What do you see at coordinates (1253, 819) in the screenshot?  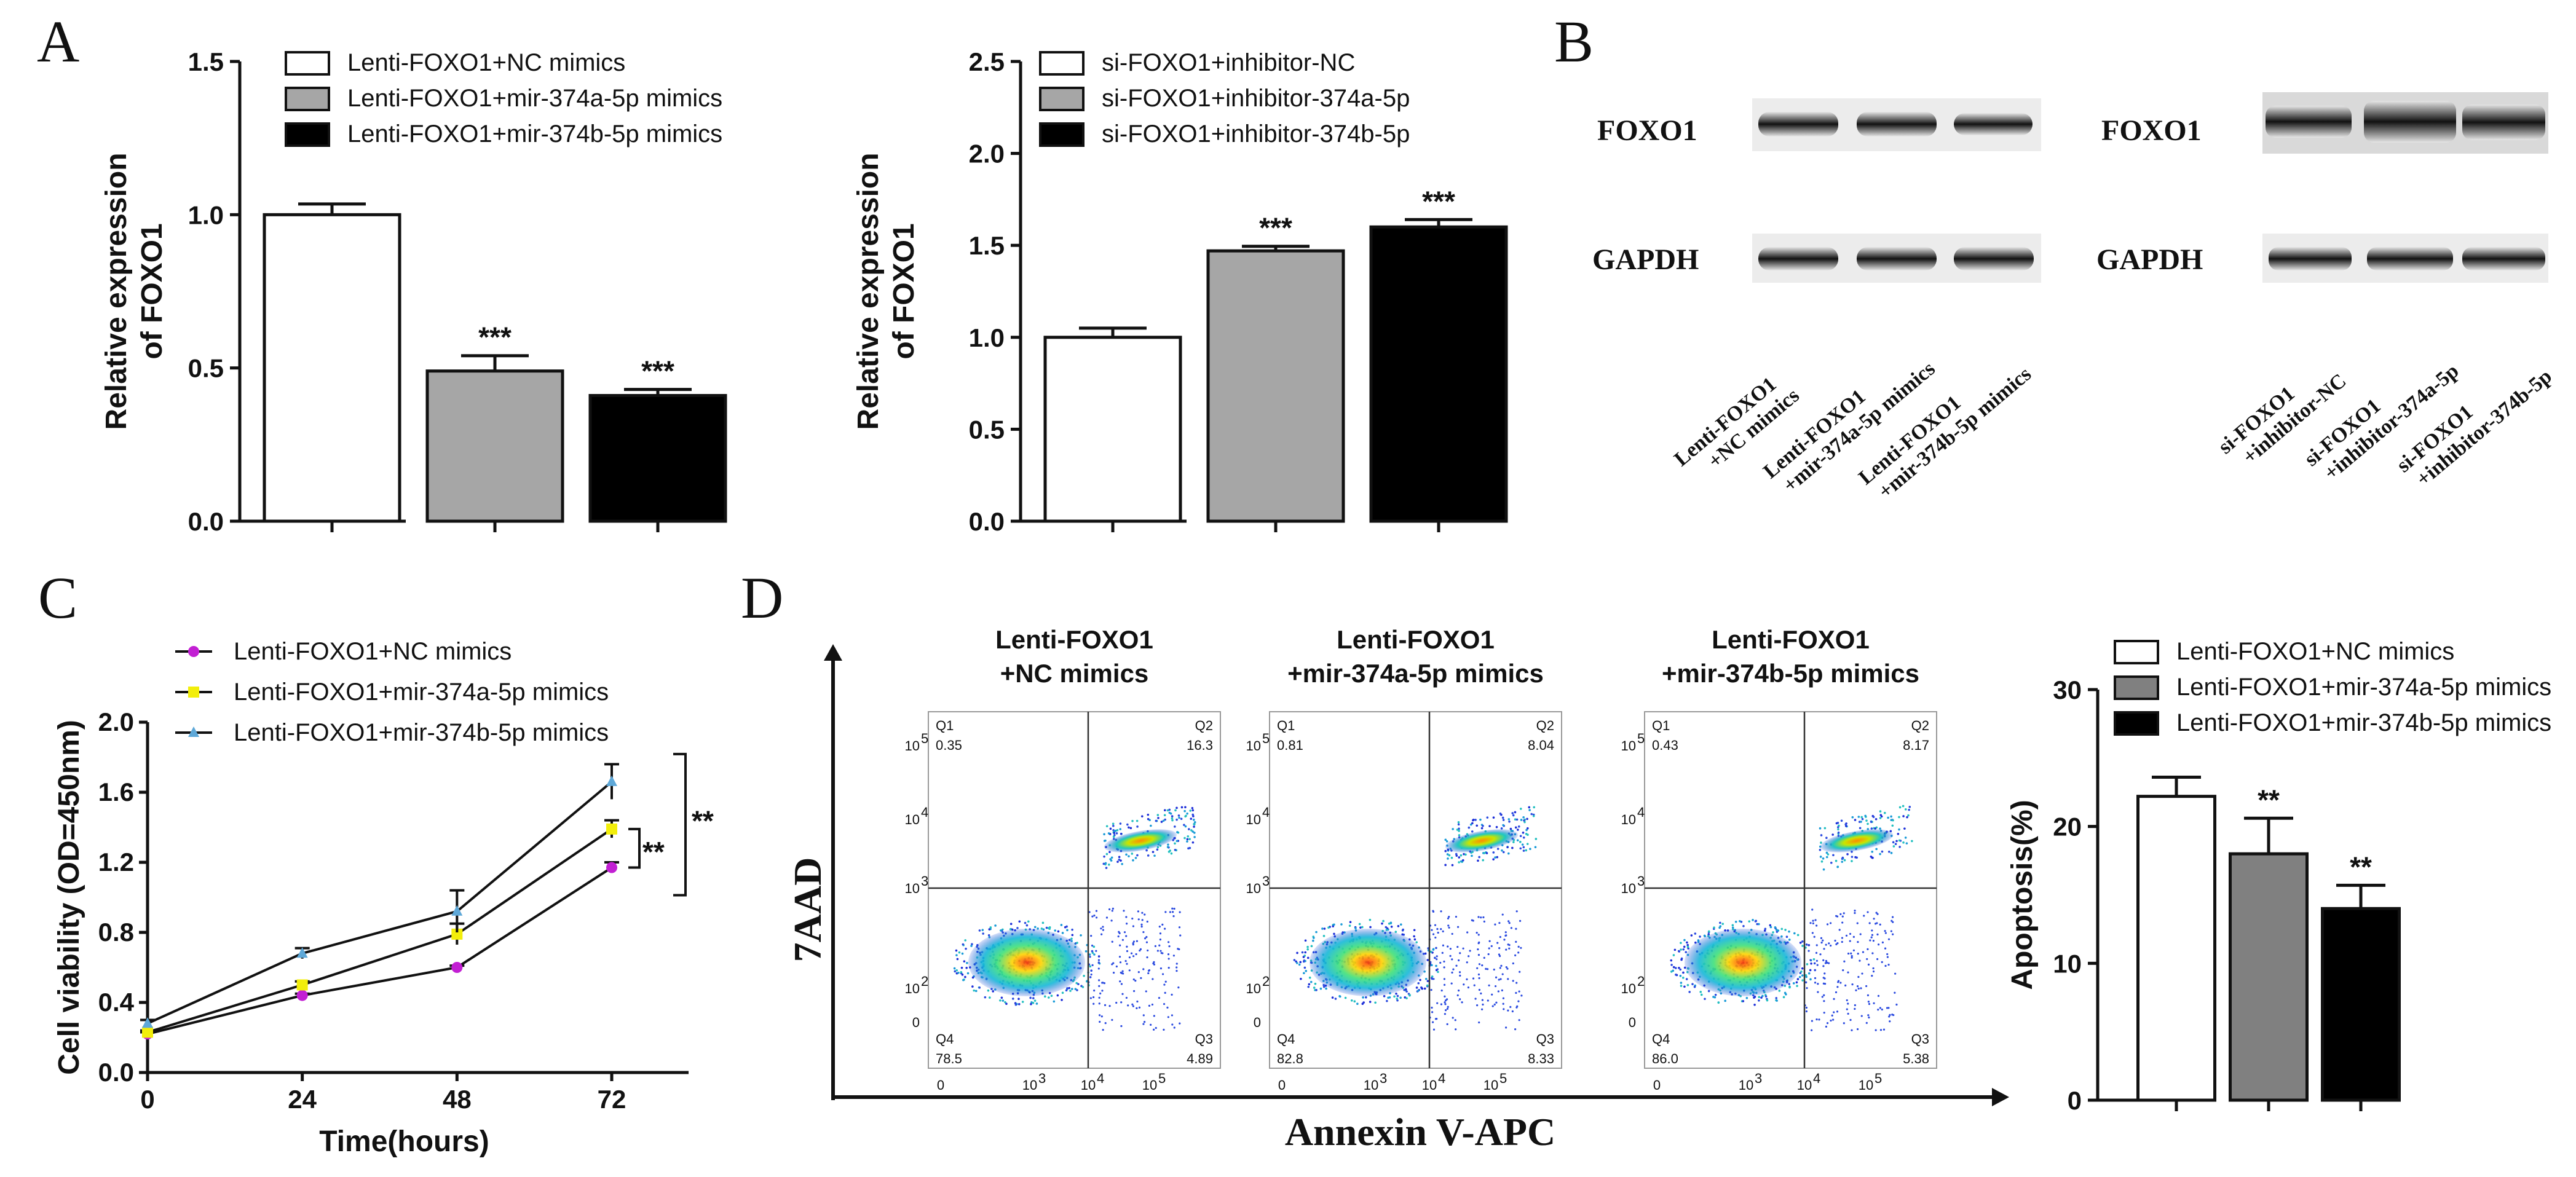 I see `flow-plot-1-ytick-3: 10` at bounding box center [1253, 819].